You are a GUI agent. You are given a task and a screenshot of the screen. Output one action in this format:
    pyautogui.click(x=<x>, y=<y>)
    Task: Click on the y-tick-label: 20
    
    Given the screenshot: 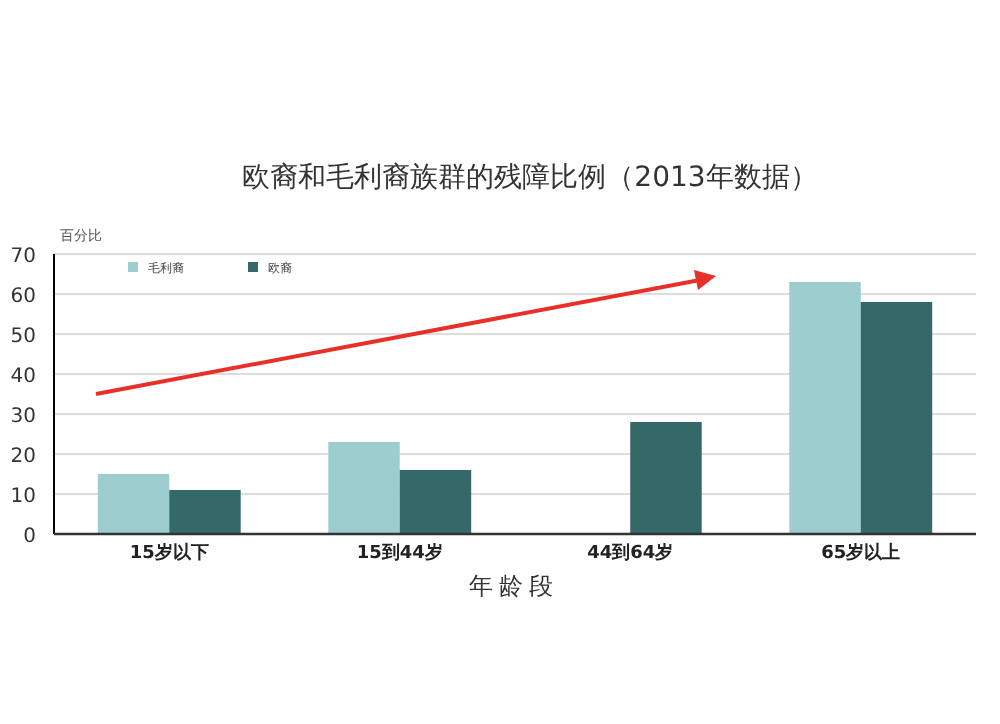 What is the action you would take?
    pyautogui.click(x=23, y=457)
    